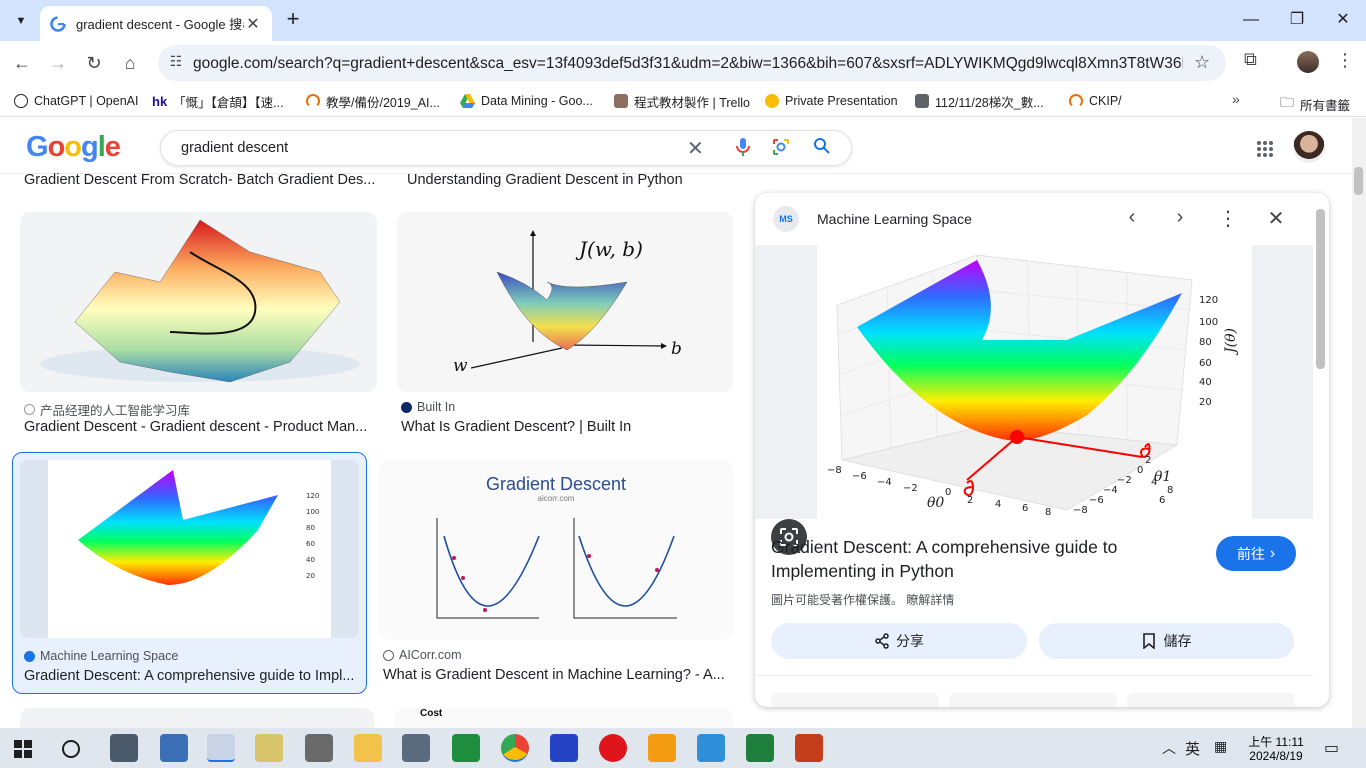 The width and height of the screenshot is (1366, 768). I want to click on bookmarks-overflow-icon: », so click(1236, 99).